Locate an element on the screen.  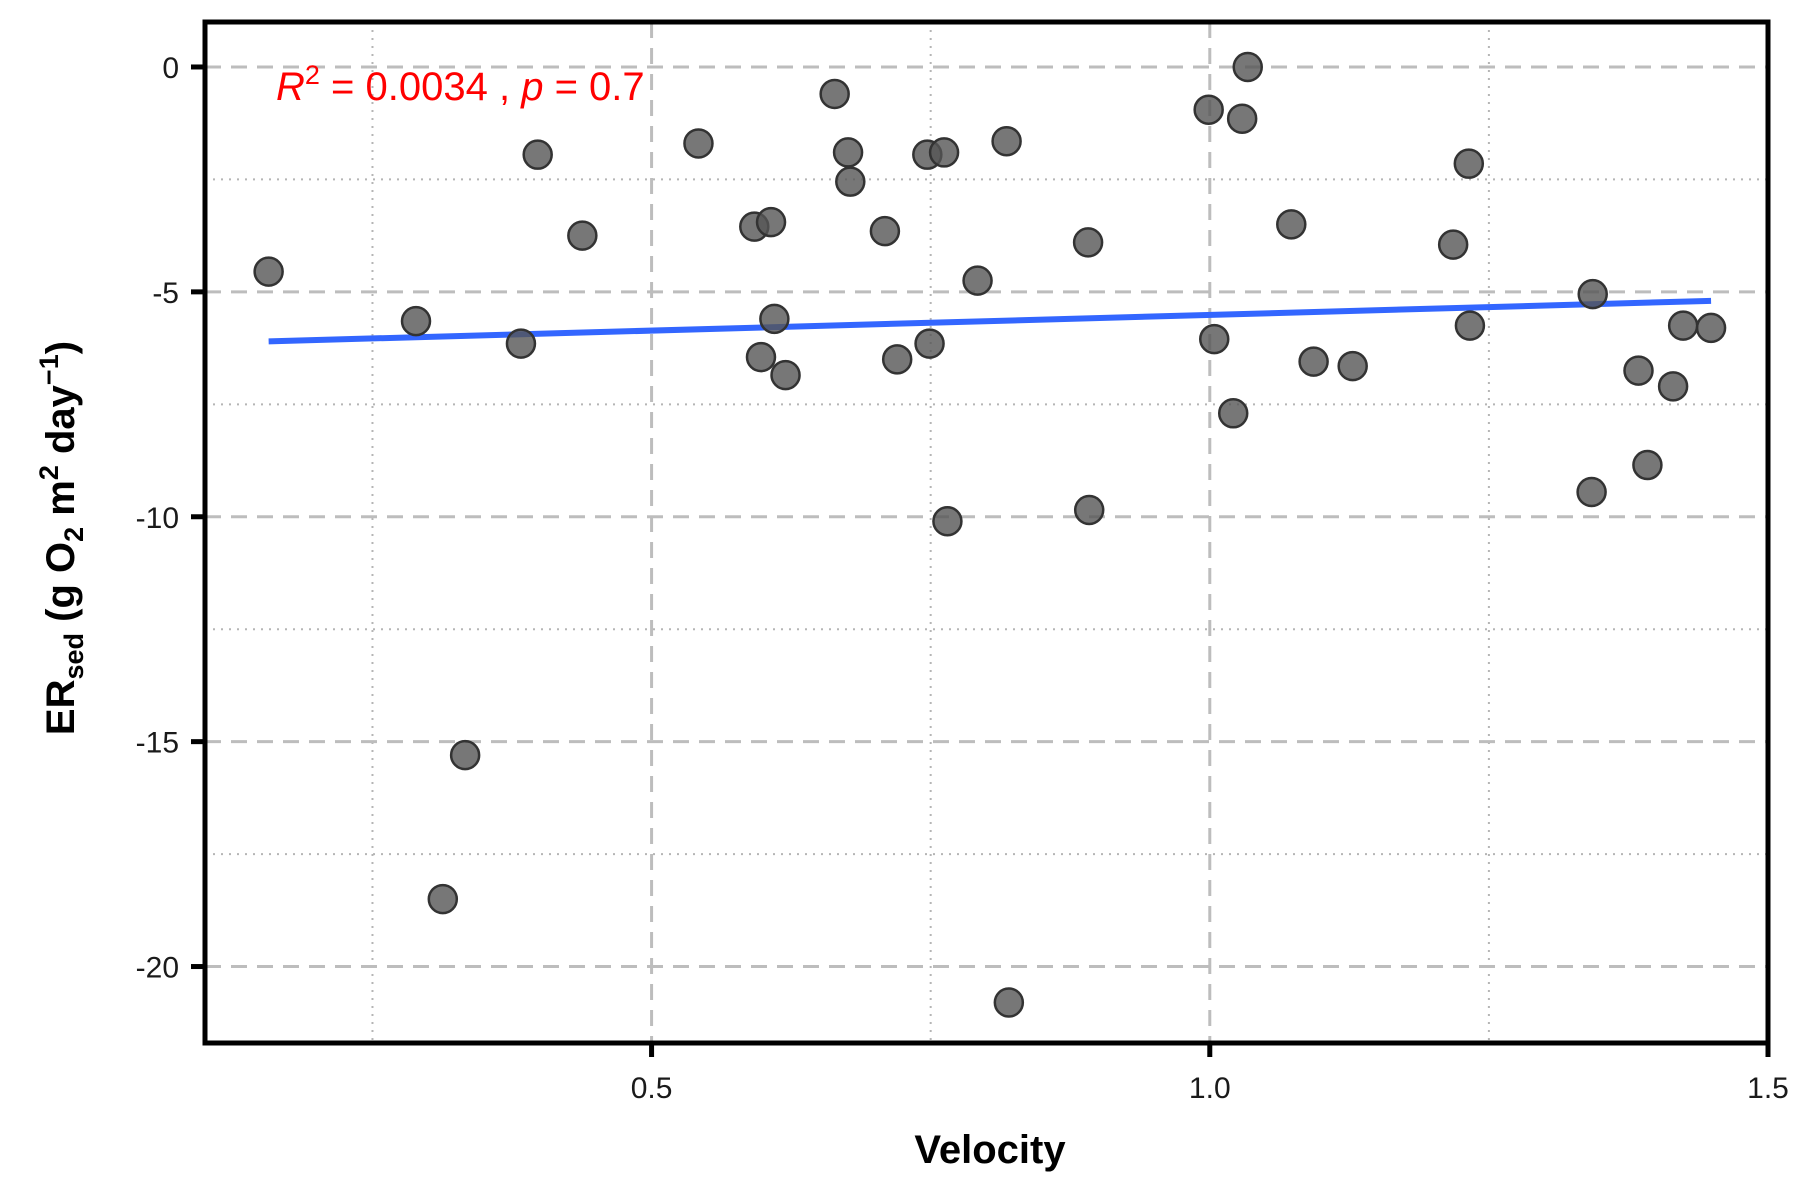
r-exponent: 2 is located at coordinates (312, 75).